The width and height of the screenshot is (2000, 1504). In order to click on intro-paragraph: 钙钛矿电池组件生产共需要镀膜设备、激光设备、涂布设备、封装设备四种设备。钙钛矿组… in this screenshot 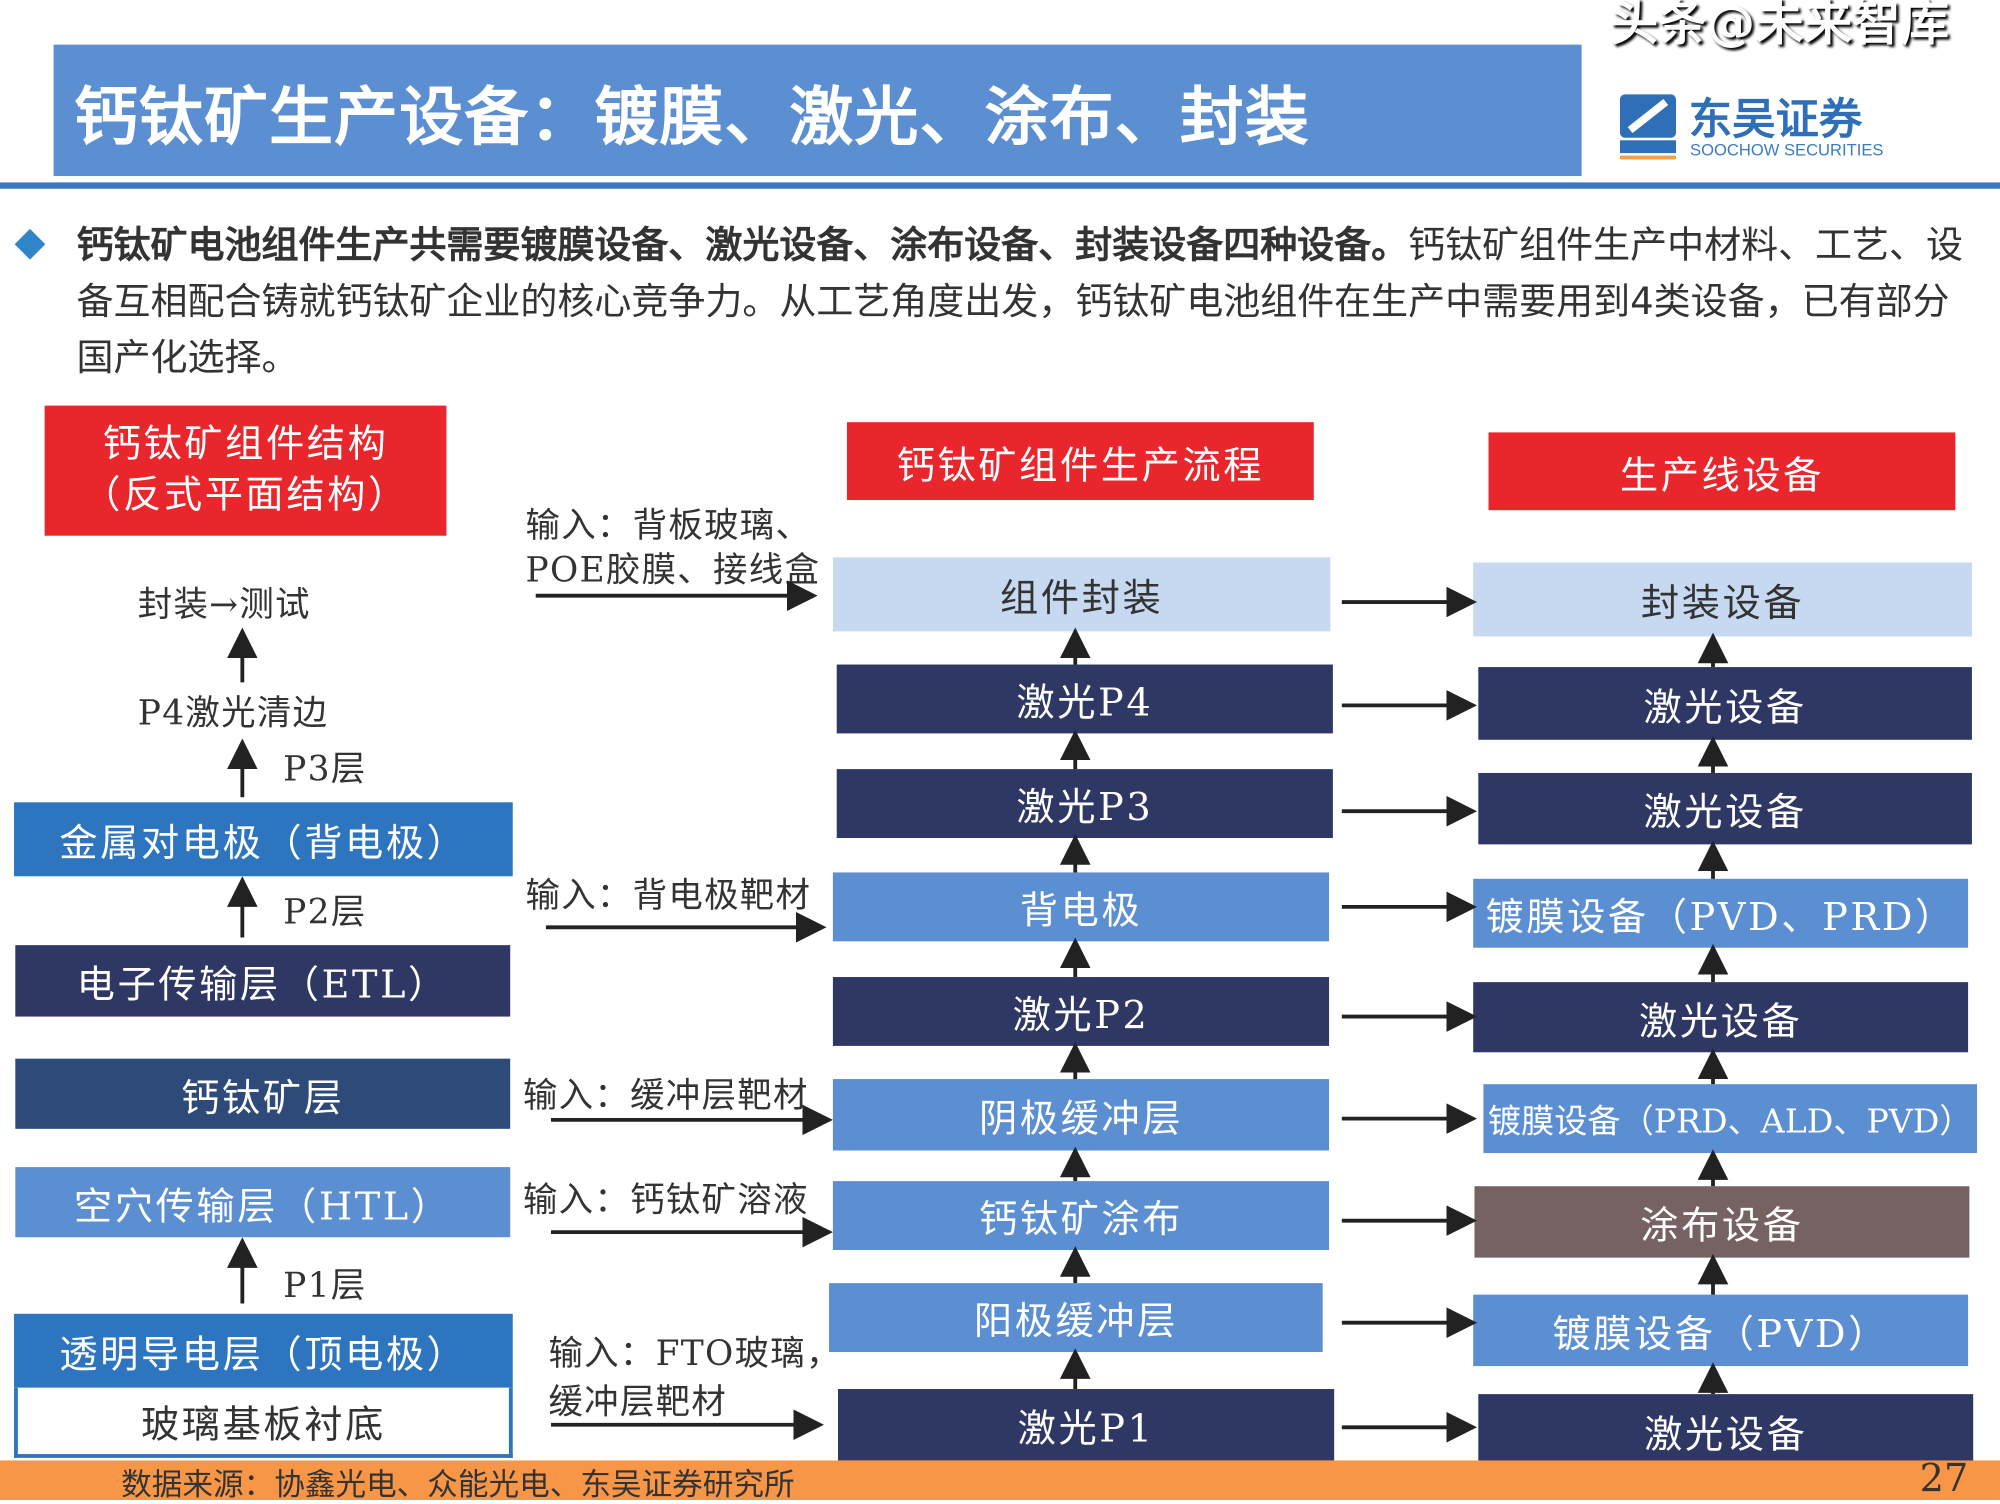, I will do `click(1021, 301)`.